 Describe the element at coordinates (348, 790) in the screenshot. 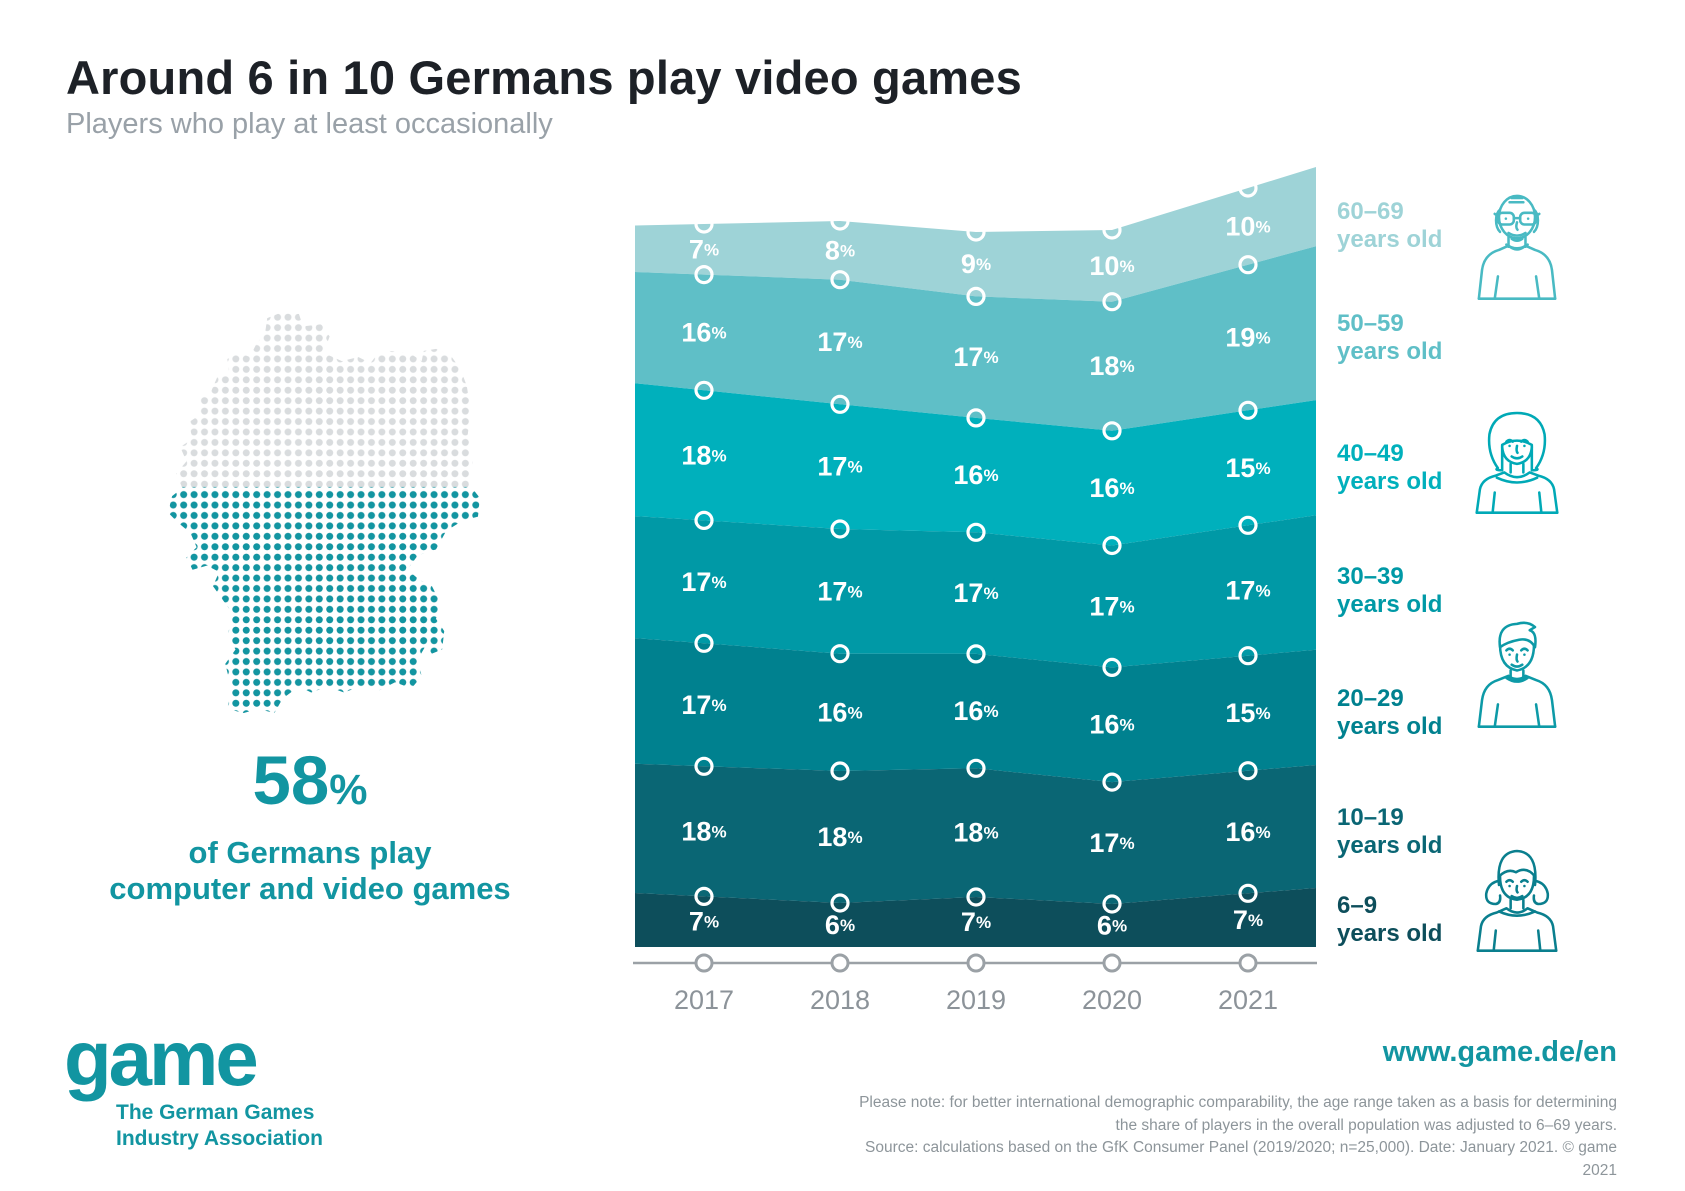

I see `stat-percent-sign: %` at that location.